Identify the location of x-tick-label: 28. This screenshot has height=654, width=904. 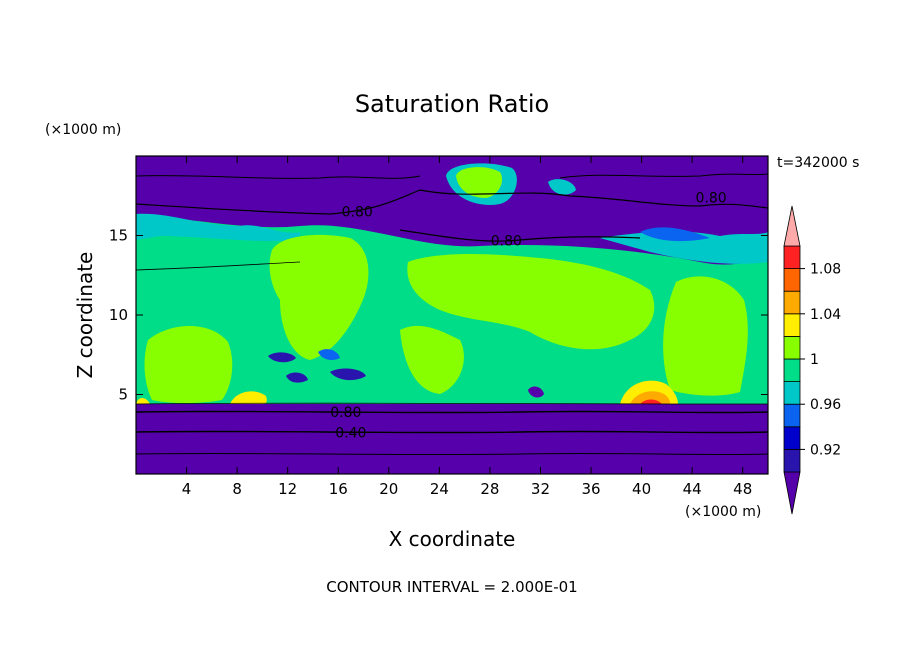
(489, 489).